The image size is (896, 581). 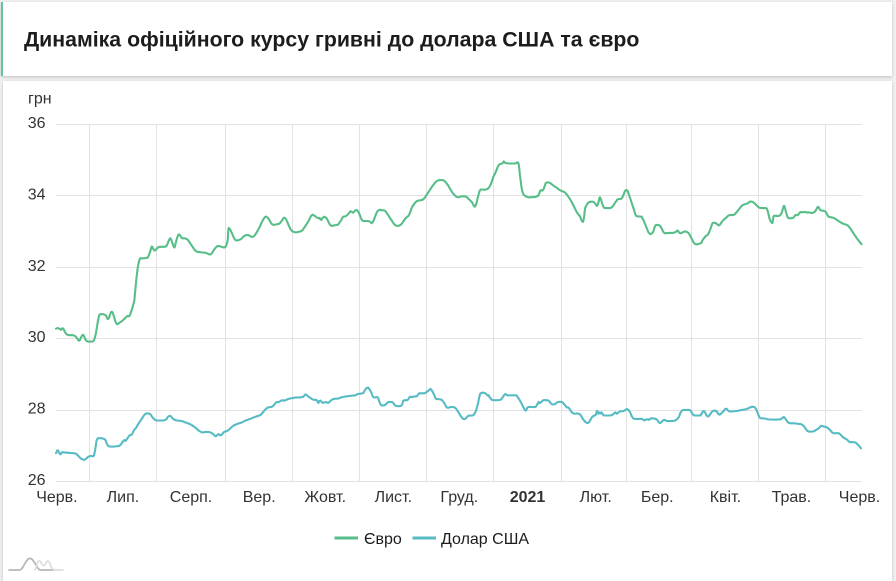 I want to click on svg-text: 26, so click(x=37, y=480).